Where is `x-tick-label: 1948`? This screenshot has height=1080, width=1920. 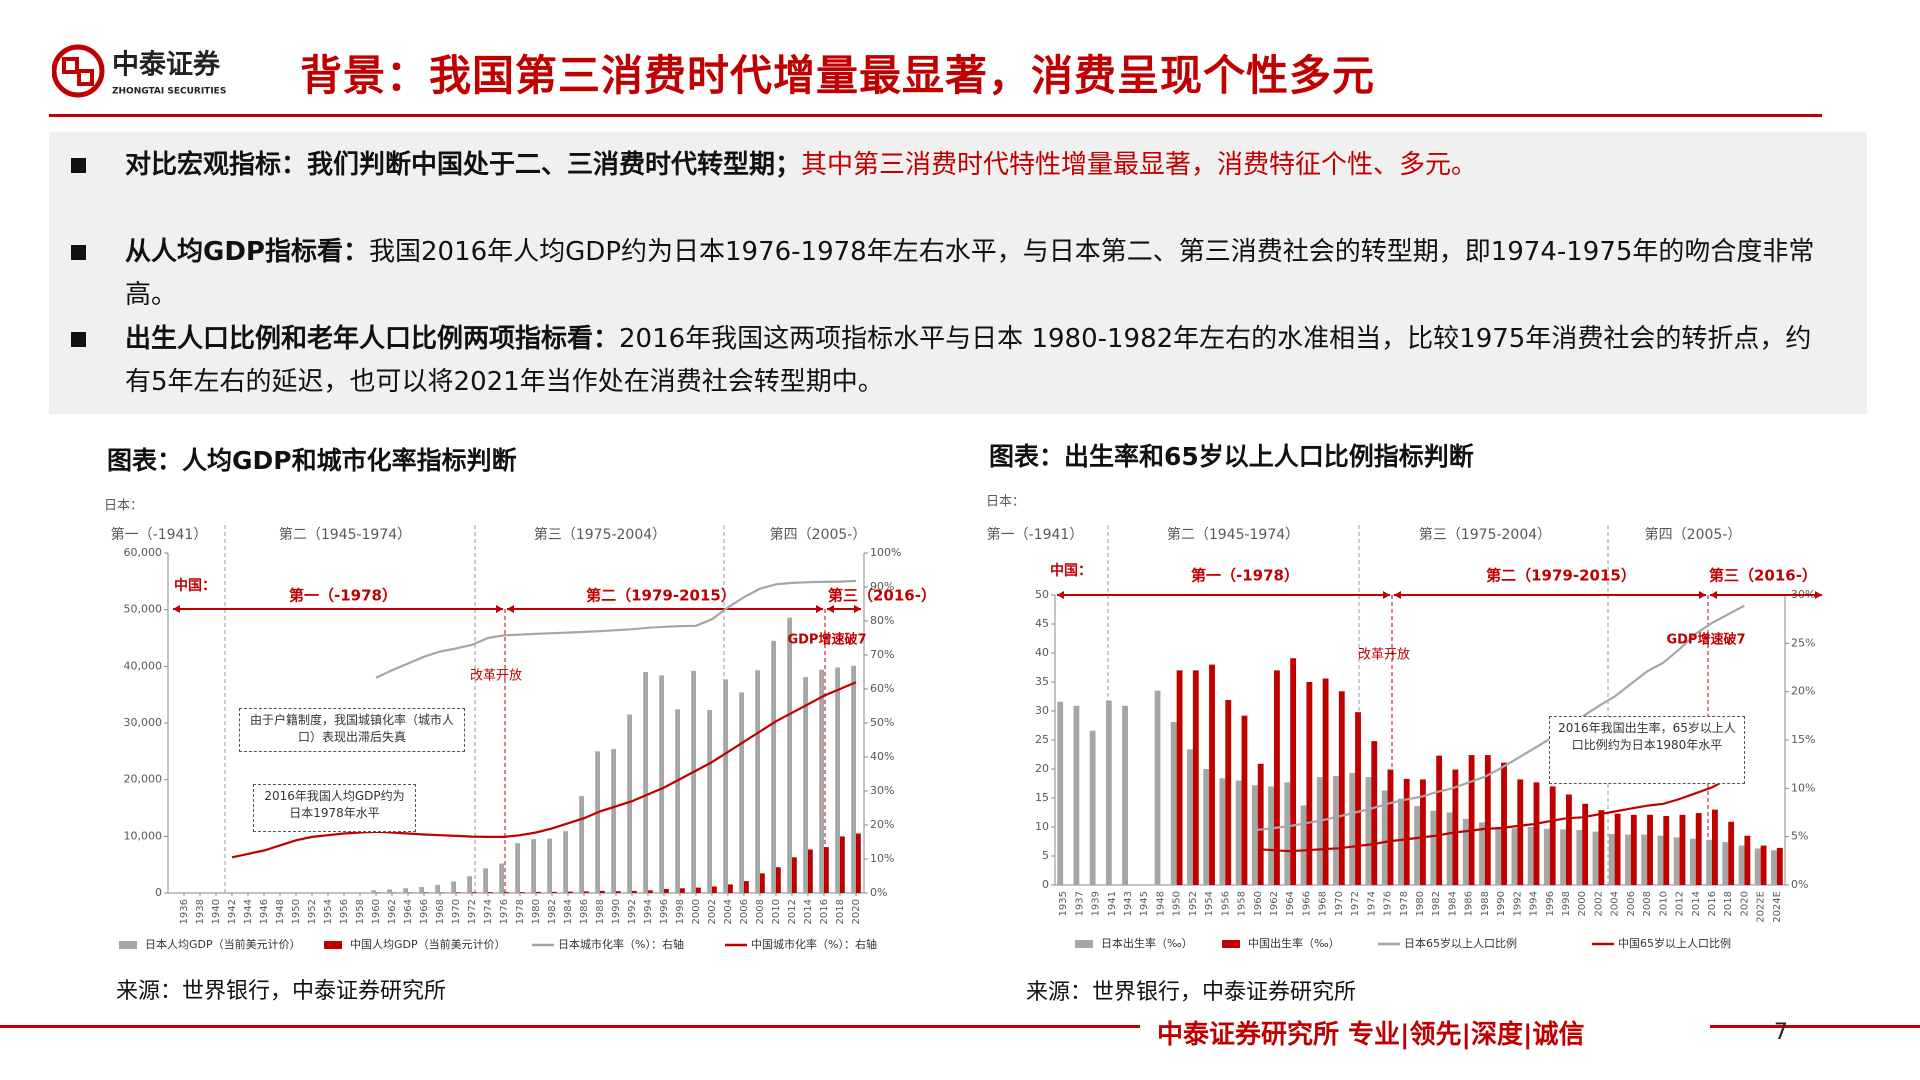 x-tick-label: 1948 is located at coordinates (280, 911).